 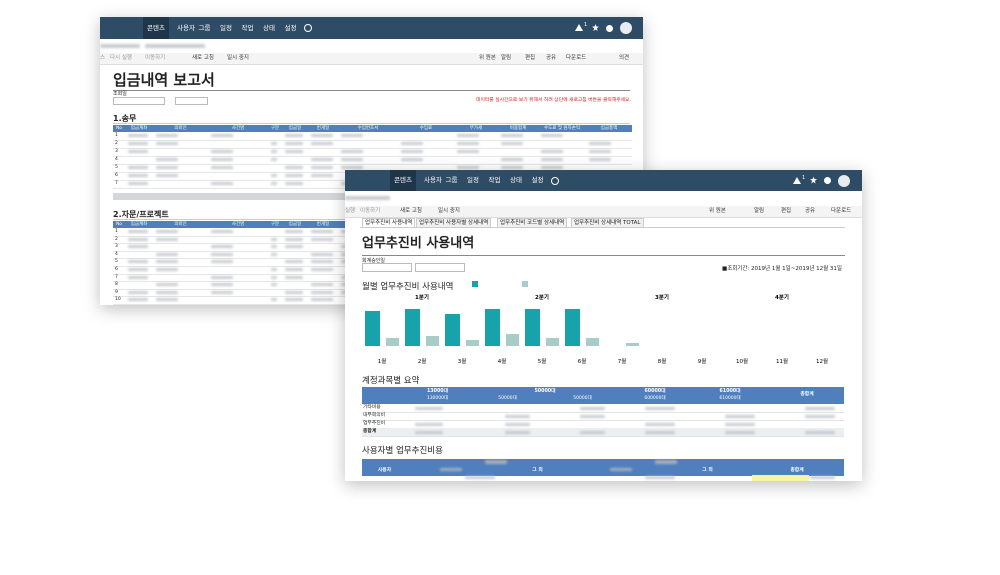 I want to click on column-subheader: 130000대, so click(x=437, y=398).